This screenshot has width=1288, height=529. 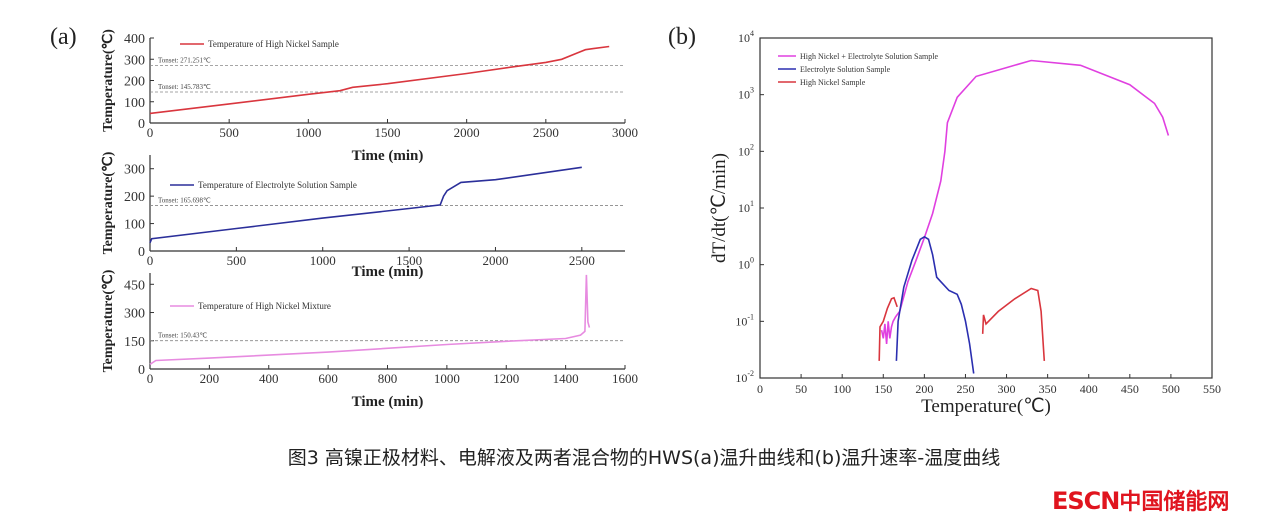 I want to click on y-tick-label: 103, so click(x=746, y=94).